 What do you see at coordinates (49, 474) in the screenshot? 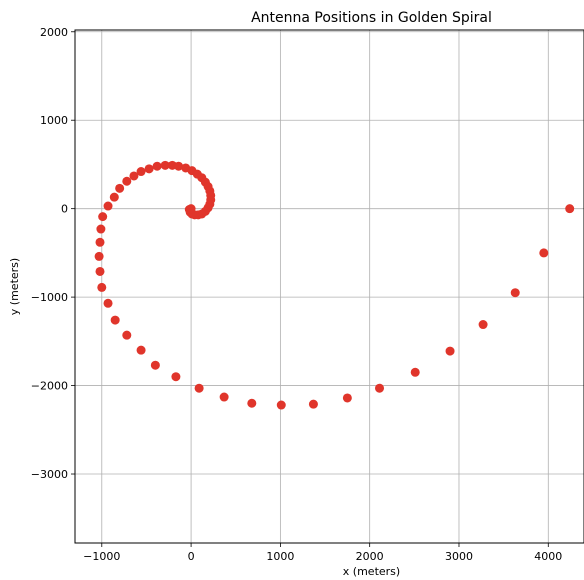
I see `y-tick-label: −3000` at bounding box center [49, 474].